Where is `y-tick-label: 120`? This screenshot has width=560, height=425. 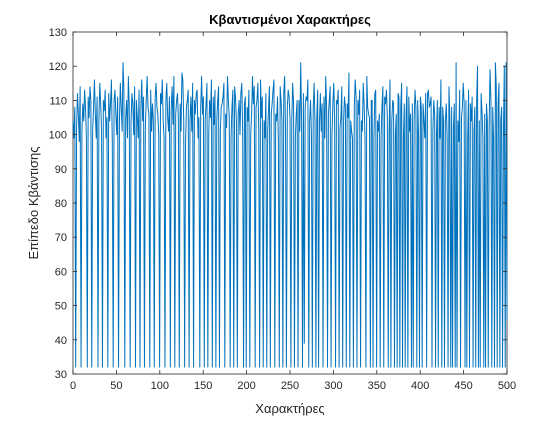
y-tick-label: 120 is located at coordinates (58, 67).